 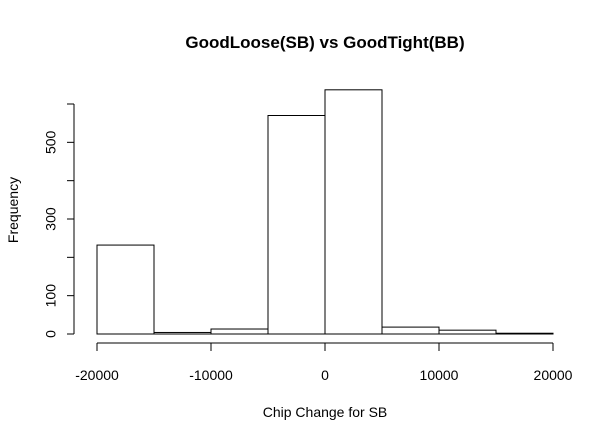 What do you see at coordinates (51, 296) in the screenshot?
I see `y-tick-label-1: 100` at bounding box center [51, 296].